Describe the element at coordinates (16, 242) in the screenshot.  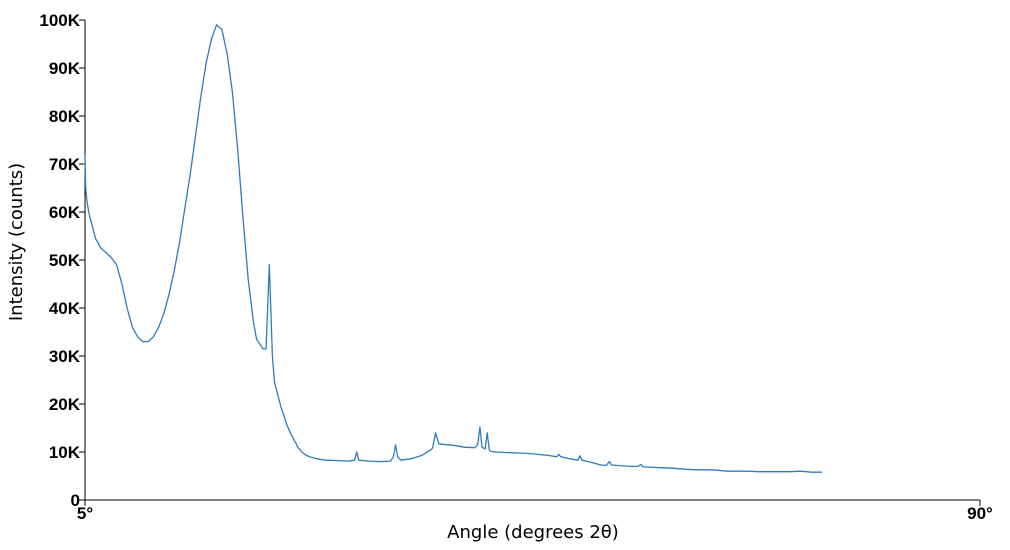
I see `y-axis-title: Intensity (counts)` at that location.